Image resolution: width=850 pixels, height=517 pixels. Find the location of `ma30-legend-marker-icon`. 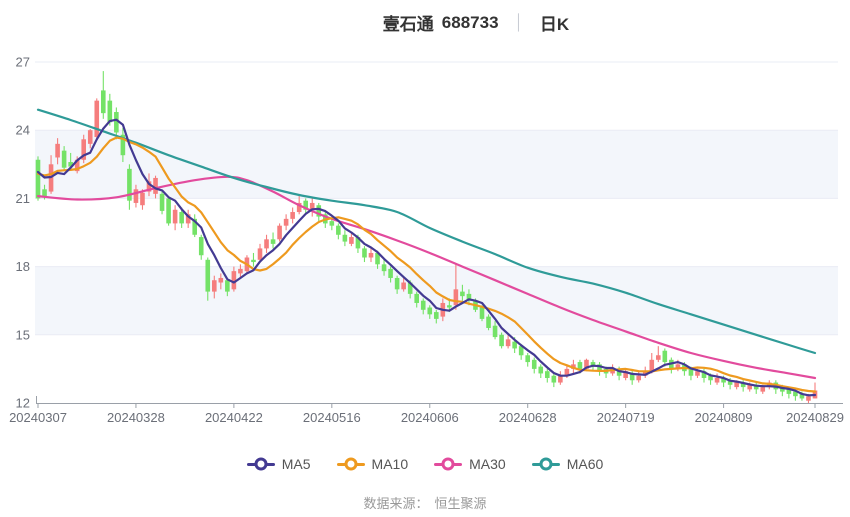

ma30-legend-marker-icon is located at coordinates (448, 464).